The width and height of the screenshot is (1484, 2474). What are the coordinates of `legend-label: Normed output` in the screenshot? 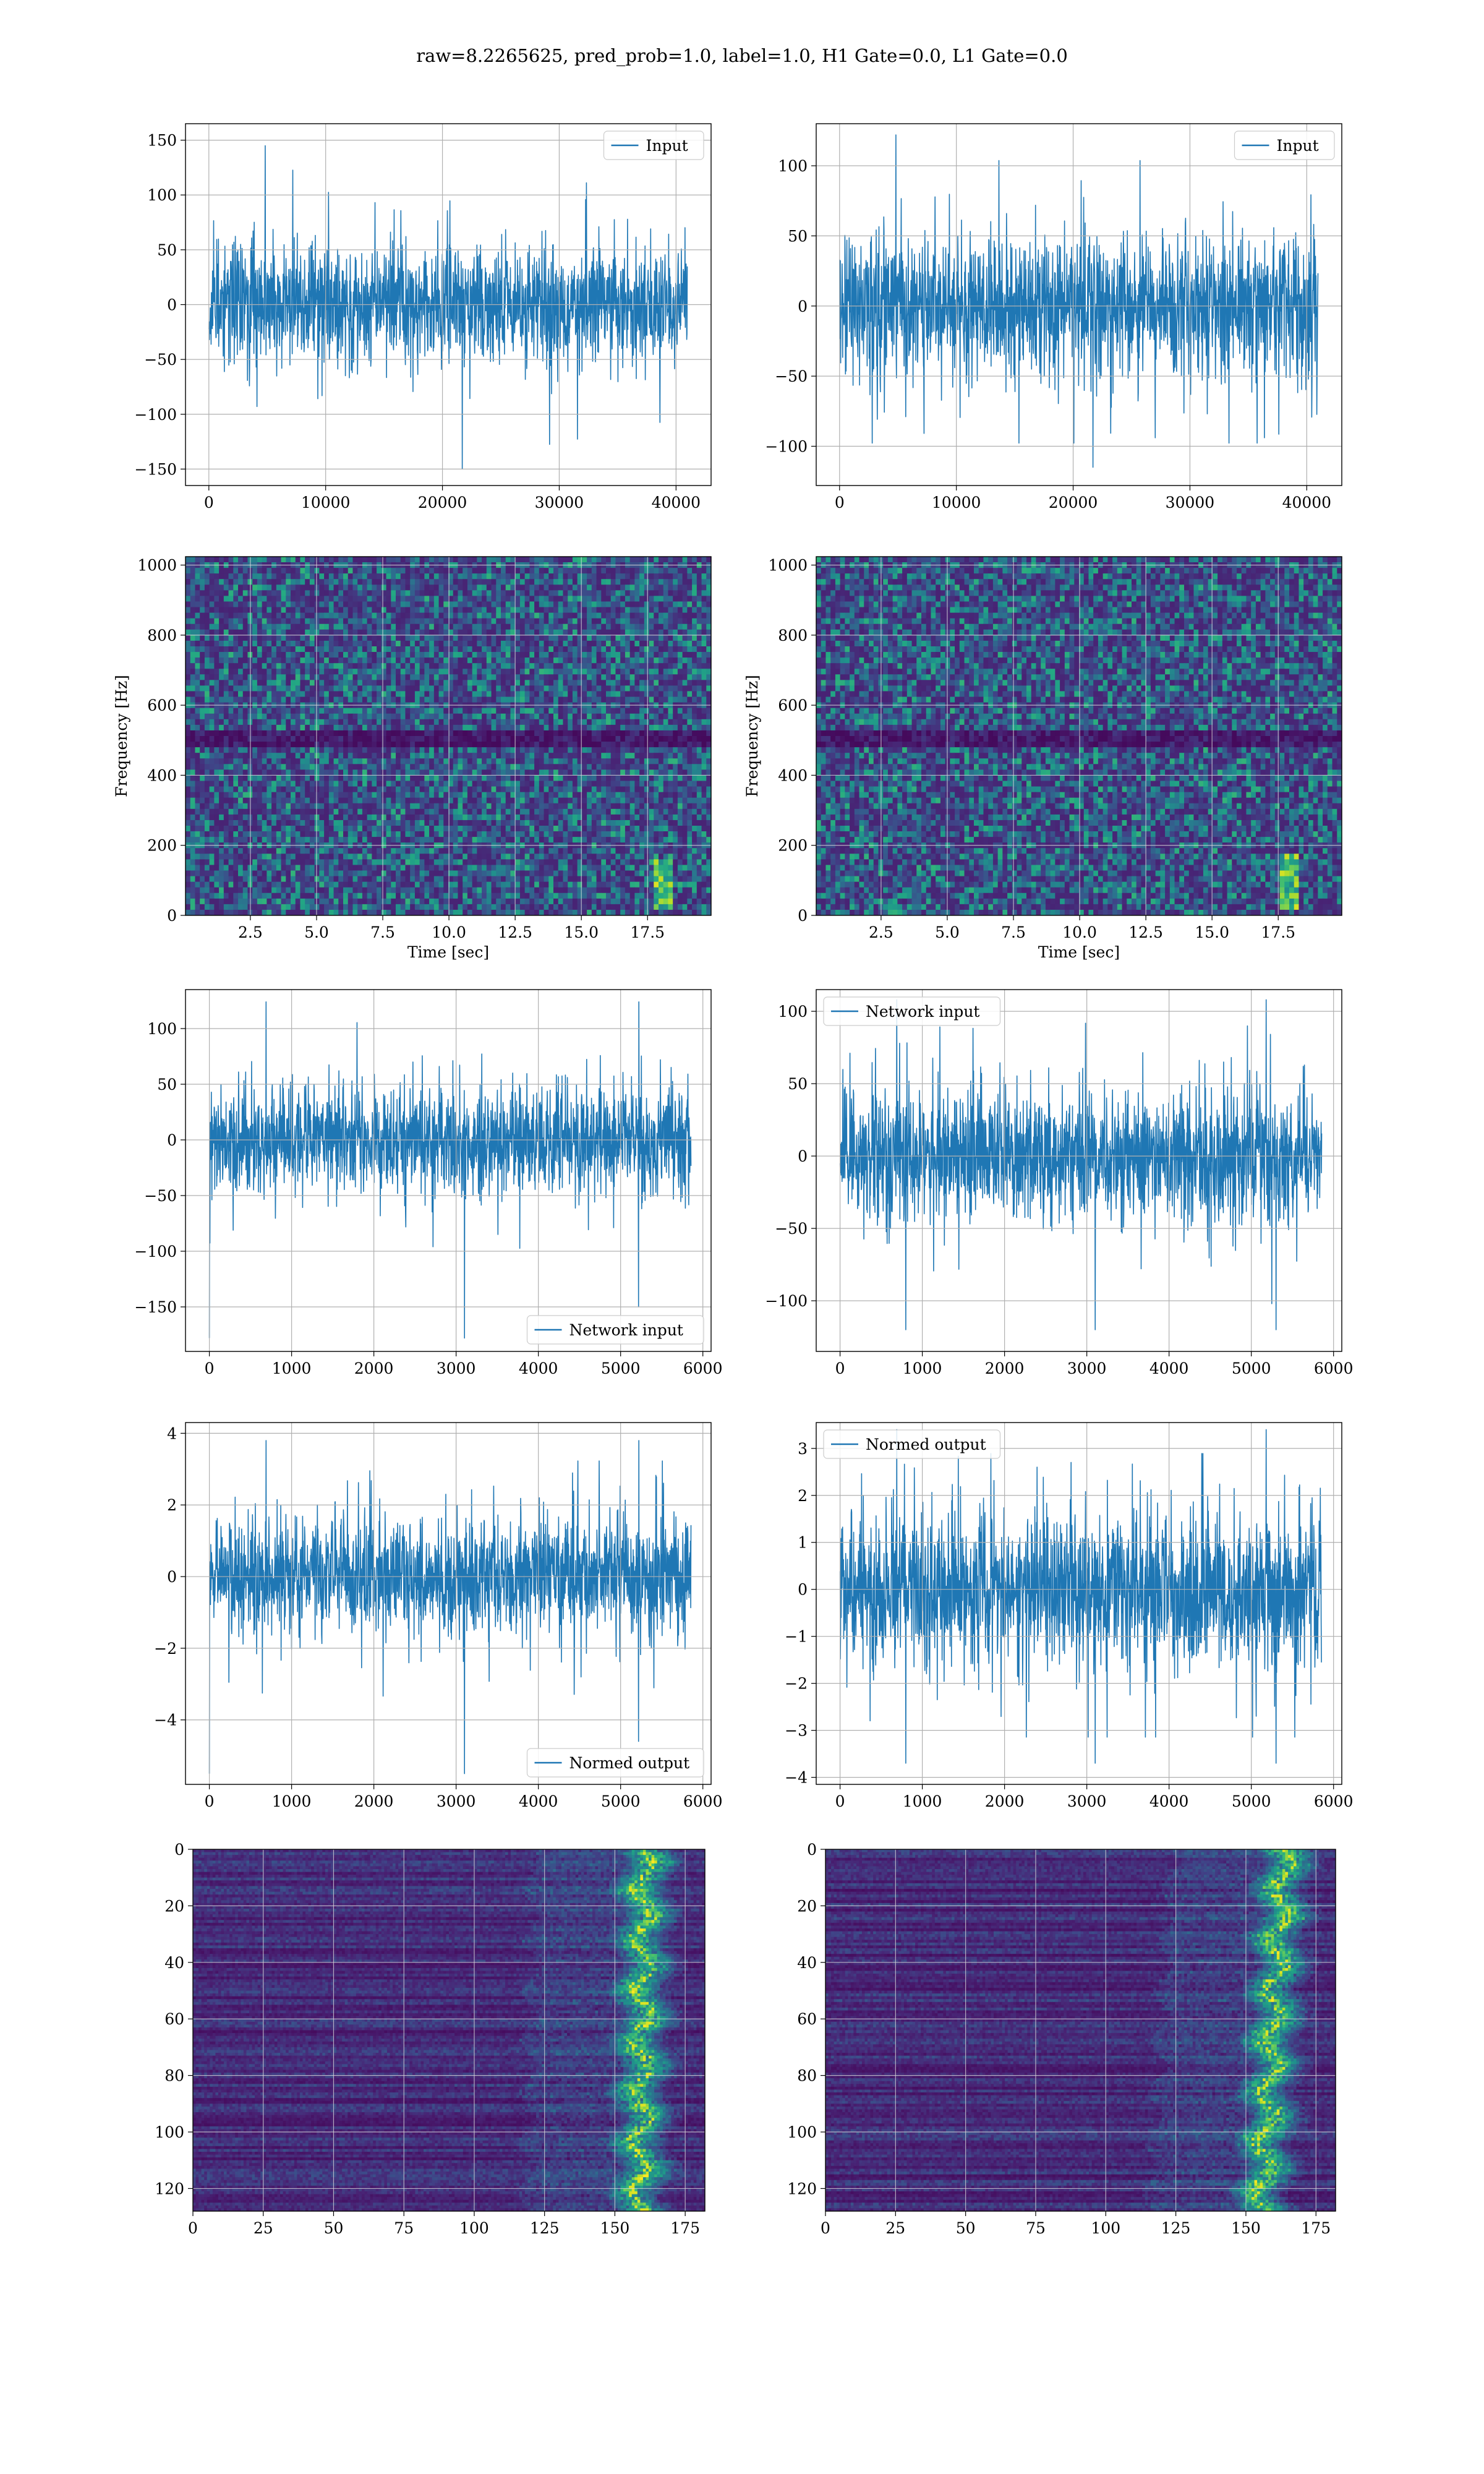 It's located at (926, 1444).